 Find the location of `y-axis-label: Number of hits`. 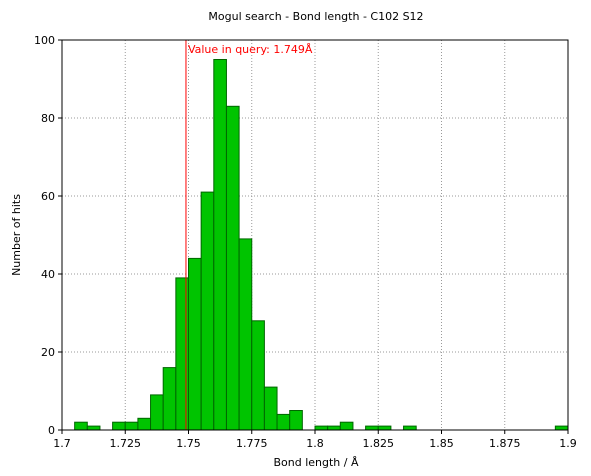

y-axis-label: Number of hits is located at coordinates (16, 235).